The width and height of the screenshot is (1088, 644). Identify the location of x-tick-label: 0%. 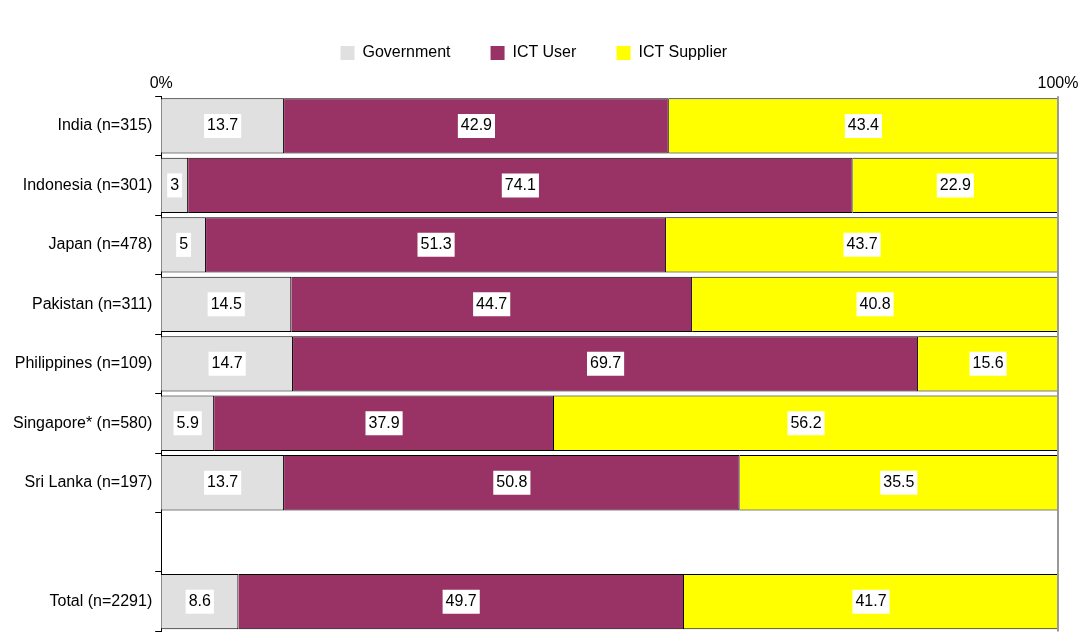
(161, 83).